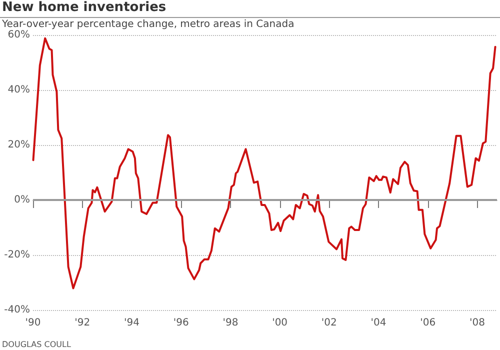 The height and width of the screenshot is (350, 500). What do you see at coordinates (17, 255) in the screenshot?
I see `y-tick-label: -20%` at bounding box center [17, 255].